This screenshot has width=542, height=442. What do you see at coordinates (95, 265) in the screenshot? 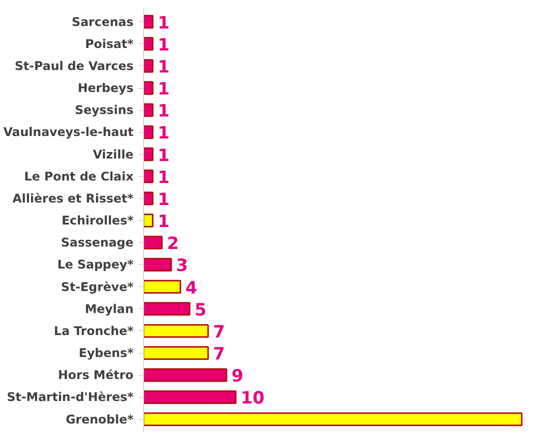
I see `y-tick-label: Le Sappey*` at bounding box center [95, 265].